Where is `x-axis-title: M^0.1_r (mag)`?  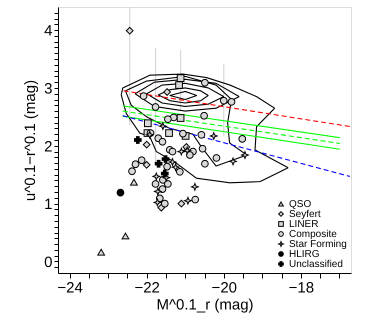
x-axis-title: M^0.1_r (mag) is located at coordinates (205, 305).